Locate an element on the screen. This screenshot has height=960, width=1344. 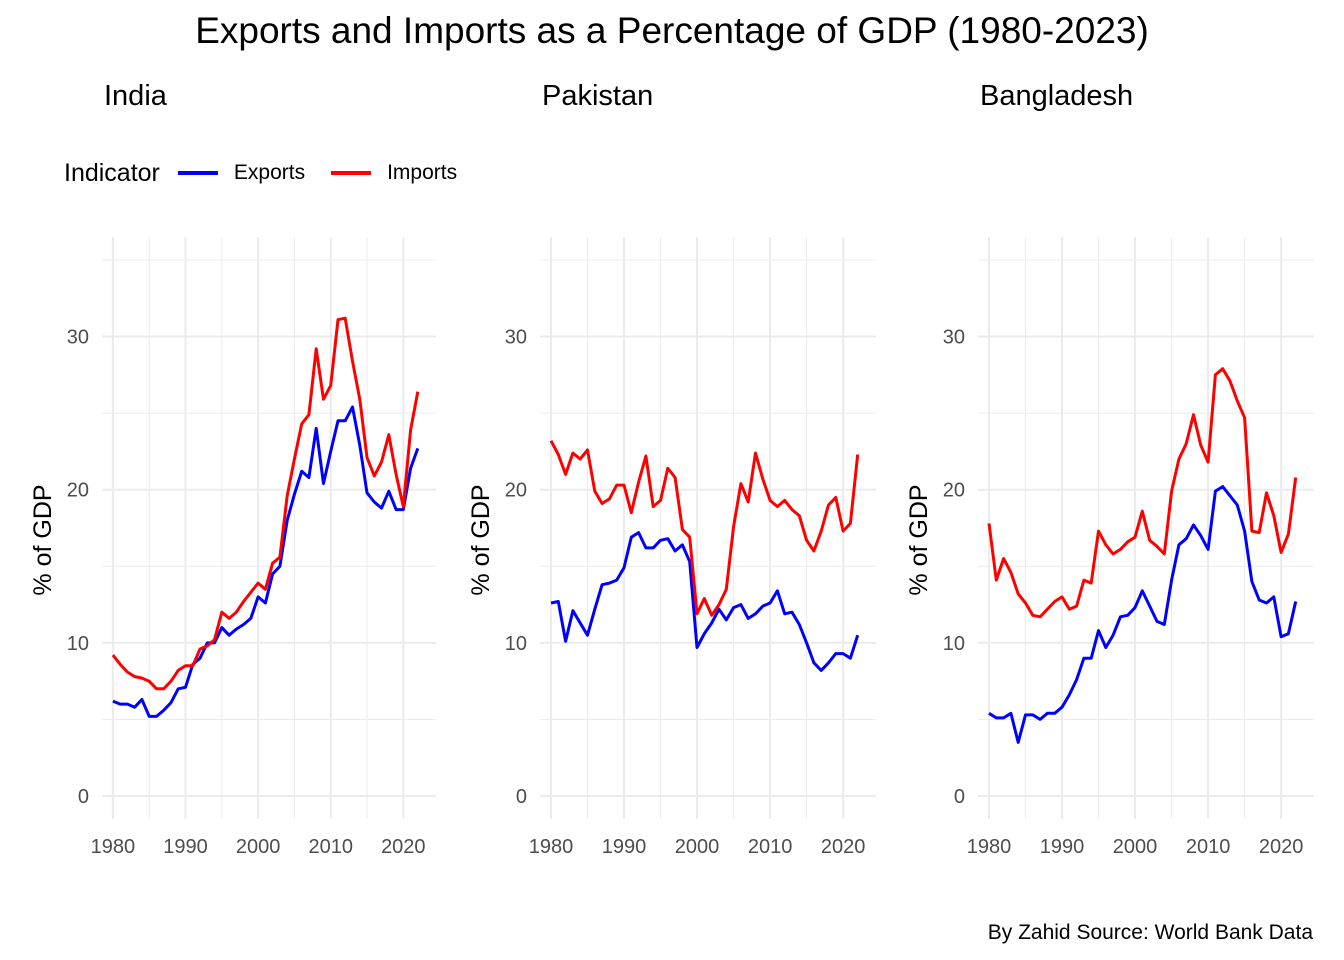
legend-label-exports: Exports is located at coordinates (269, 172).